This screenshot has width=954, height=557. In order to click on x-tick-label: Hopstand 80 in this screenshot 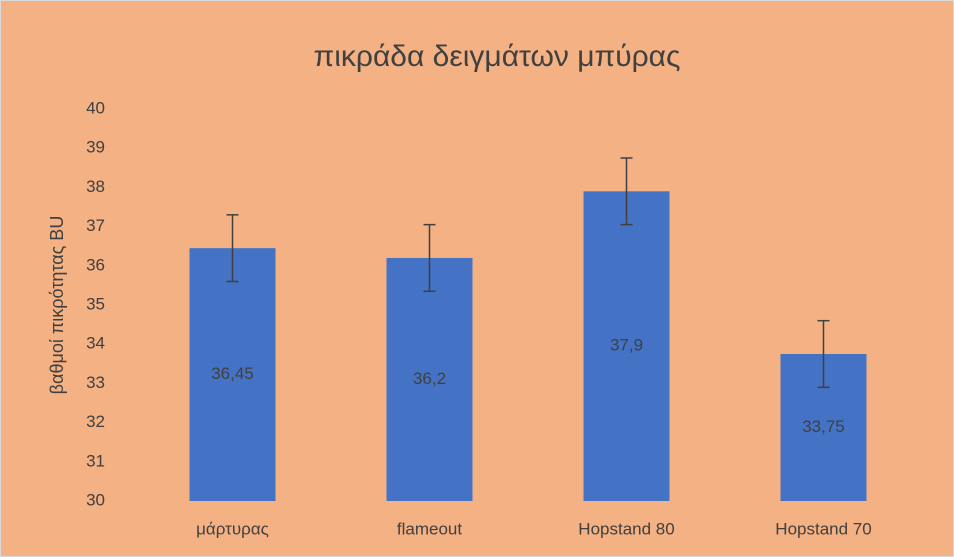, I will do `click(626, 528)`.